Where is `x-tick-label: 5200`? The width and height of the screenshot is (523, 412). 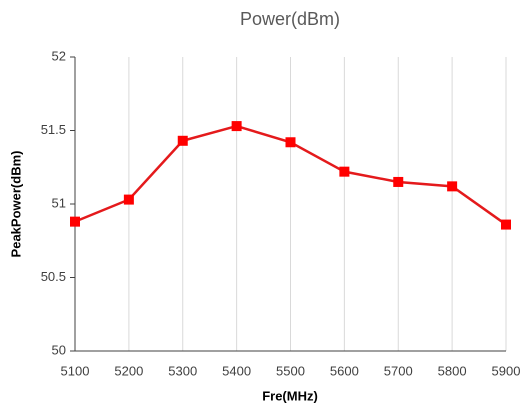 x-tick-label: 5200 is located at coordinates (128, 370).